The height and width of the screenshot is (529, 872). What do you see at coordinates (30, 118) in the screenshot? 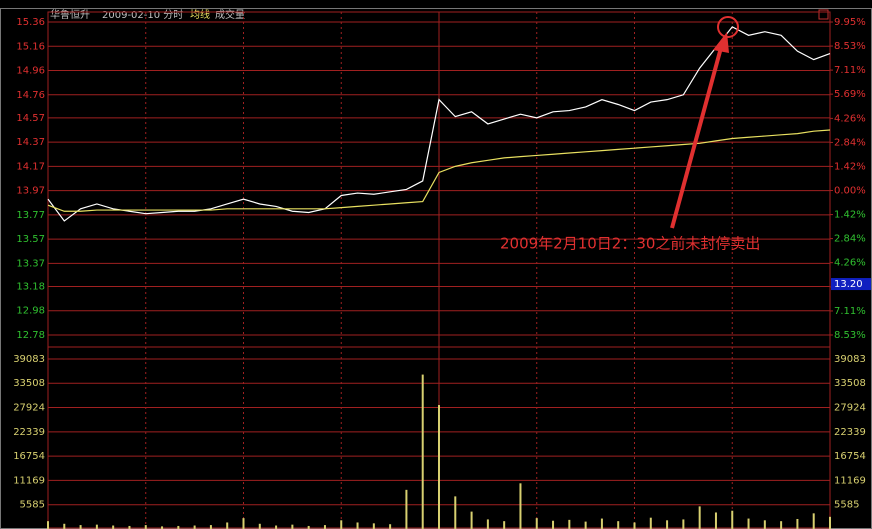
I see `y-tick-label: 14.57` at bounding box center [30, 118].